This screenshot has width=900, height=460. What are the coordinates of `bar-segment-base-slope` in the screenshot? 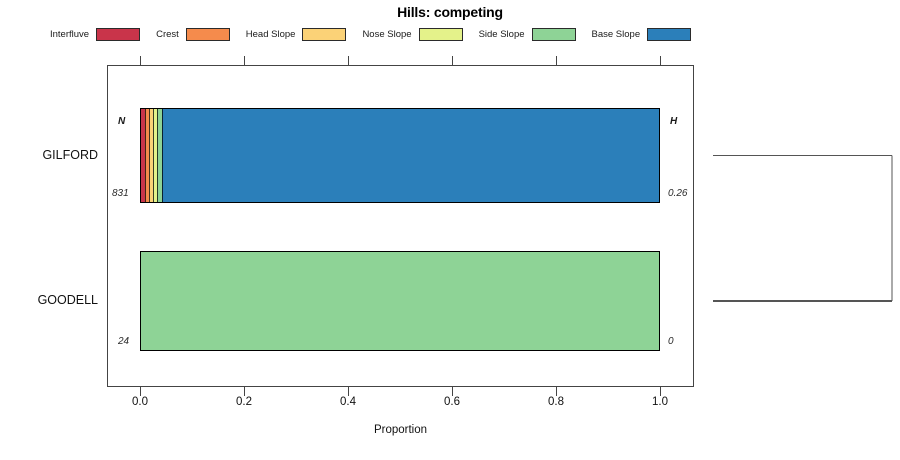 It's located at (410, 155).